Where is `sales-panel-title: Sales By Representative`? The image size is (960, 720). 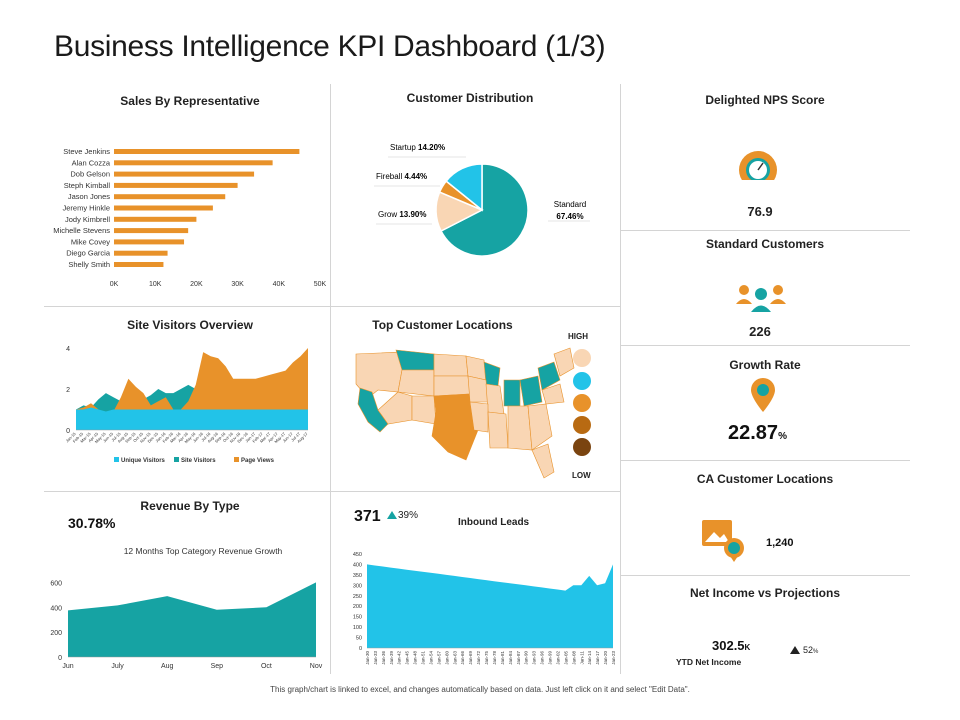 sales-panel-title: Sales By Representative is located at coordinates (190, 101).